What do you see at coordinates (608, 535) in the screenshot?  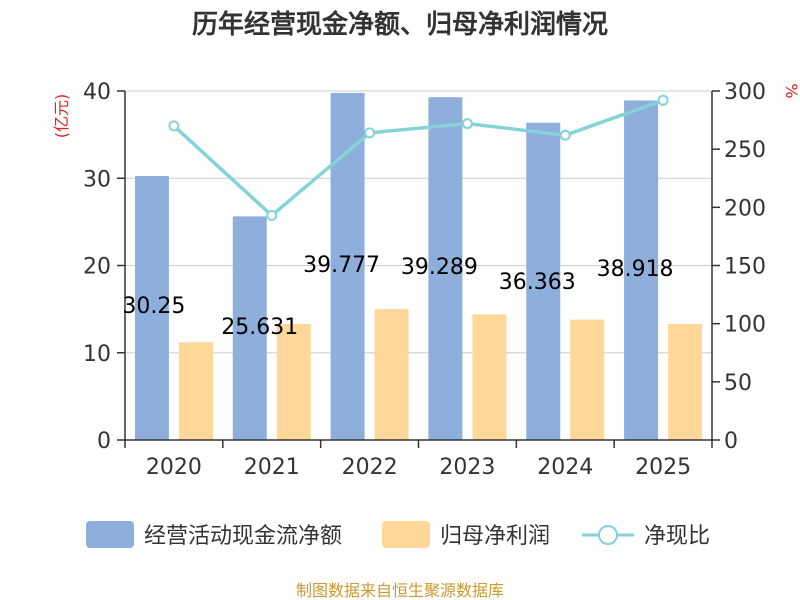 I see `legend-marker-ratio` at bounding box center [608, 535].